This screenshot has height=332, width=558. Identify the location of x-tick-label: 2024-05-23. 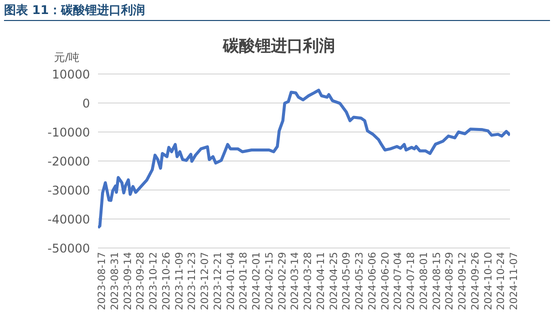
(360, 281).